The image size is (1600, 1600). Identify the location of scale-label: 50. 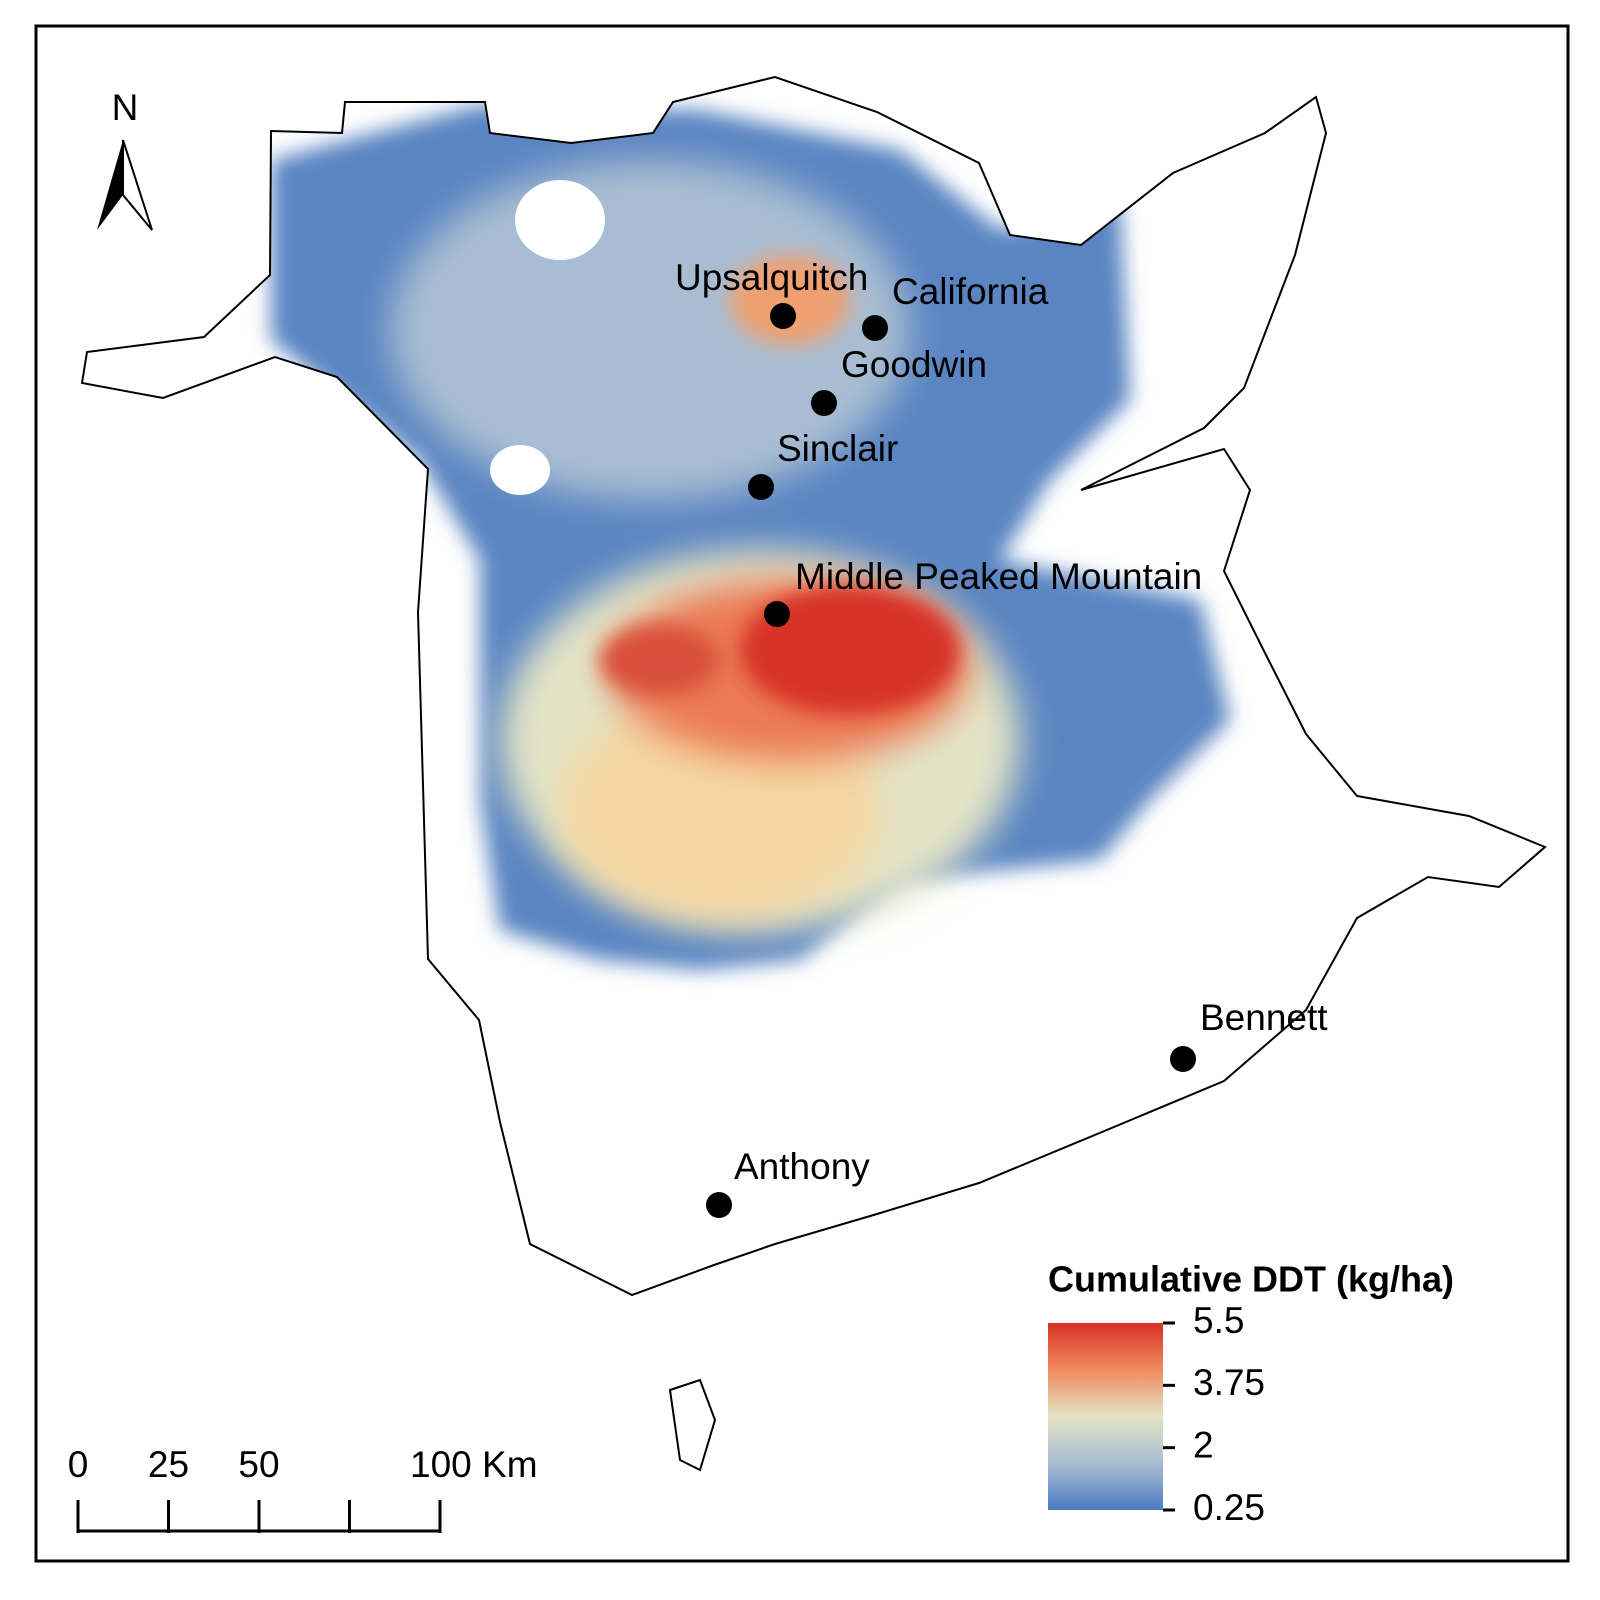
(258, 1464).